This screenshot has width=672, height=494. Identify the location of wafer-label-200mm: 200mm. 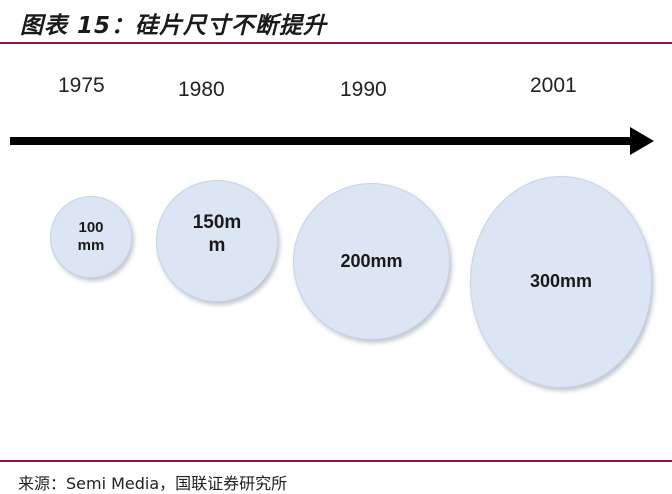
(371, 260).